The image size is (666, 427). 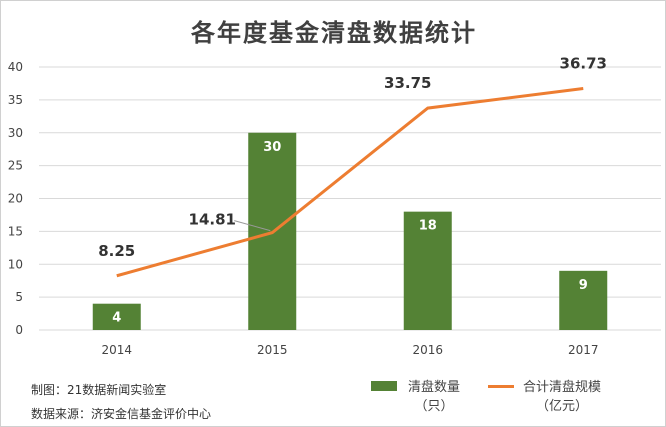 What do you see at coordinates (583, 64) in the screenshot?
I see `line-data-label: 36.73` at bounding box center [583, 64].